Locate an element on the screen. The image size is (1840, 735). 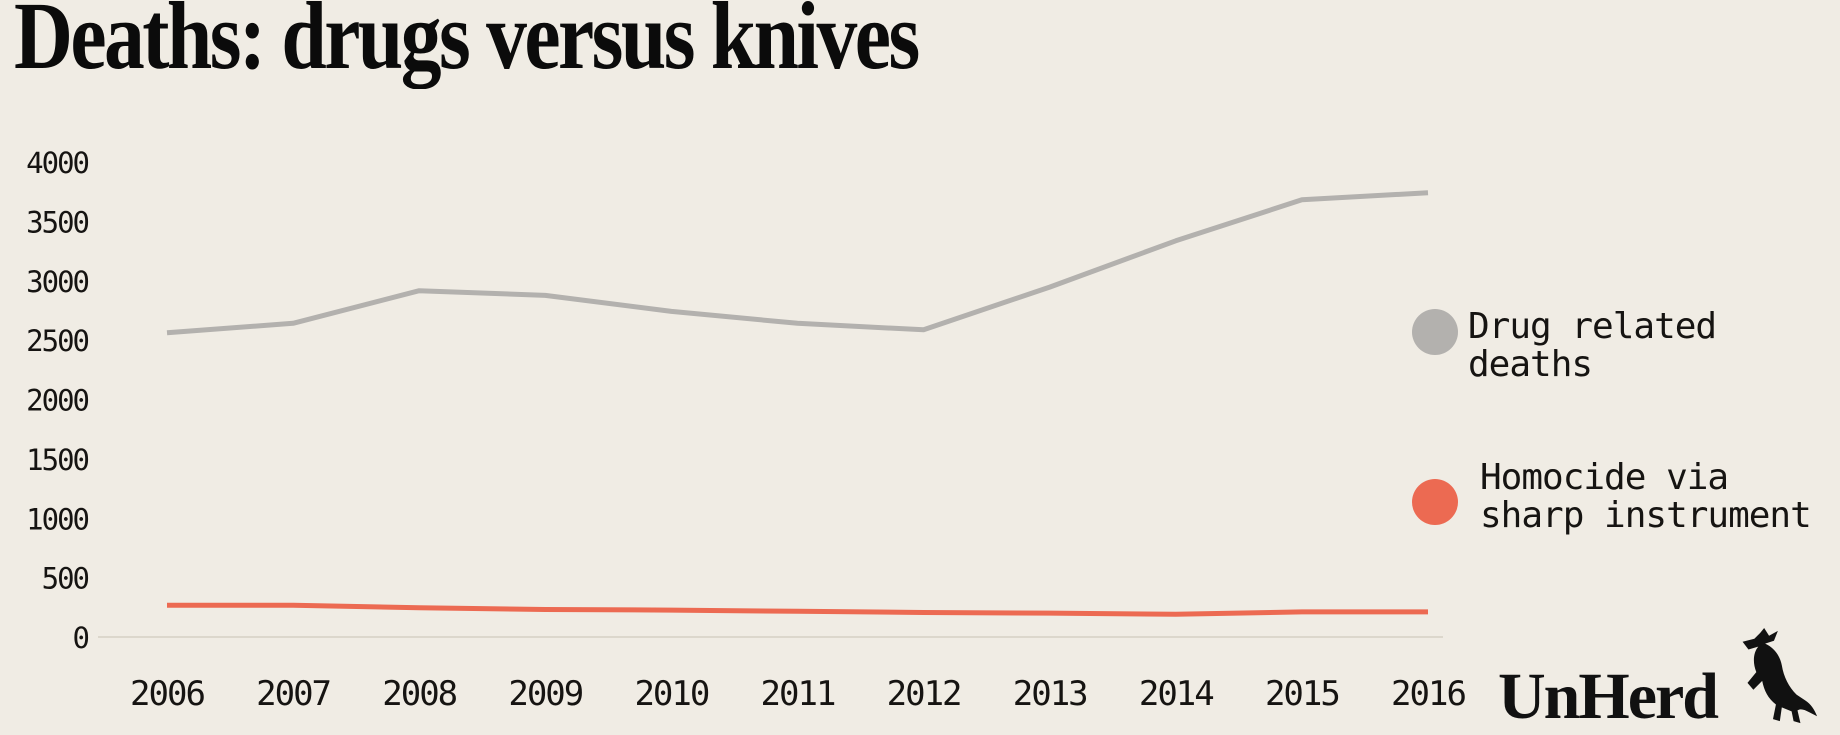
legend-label-line: deaths is located at coordinates (1530, 364).